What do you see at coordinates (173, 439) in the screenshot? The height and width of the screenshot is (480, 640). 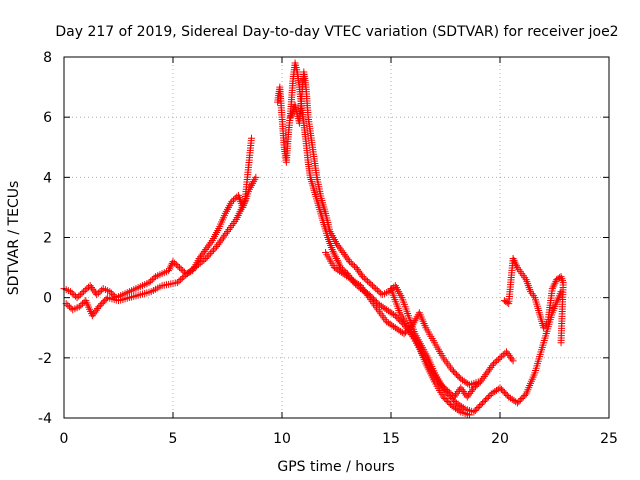 I see `x-tick-label: 5` at bounding box center [173, 439].